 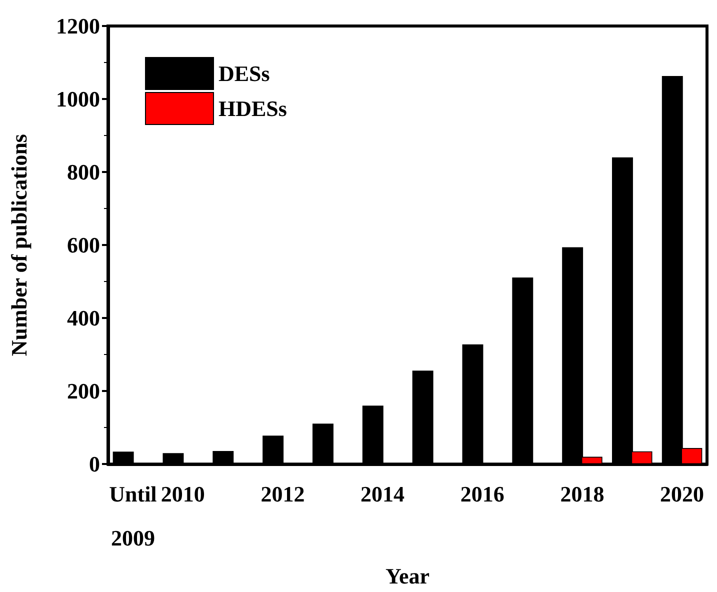 I want to click on legend-label: HDESs, so click(x=253, y=108).